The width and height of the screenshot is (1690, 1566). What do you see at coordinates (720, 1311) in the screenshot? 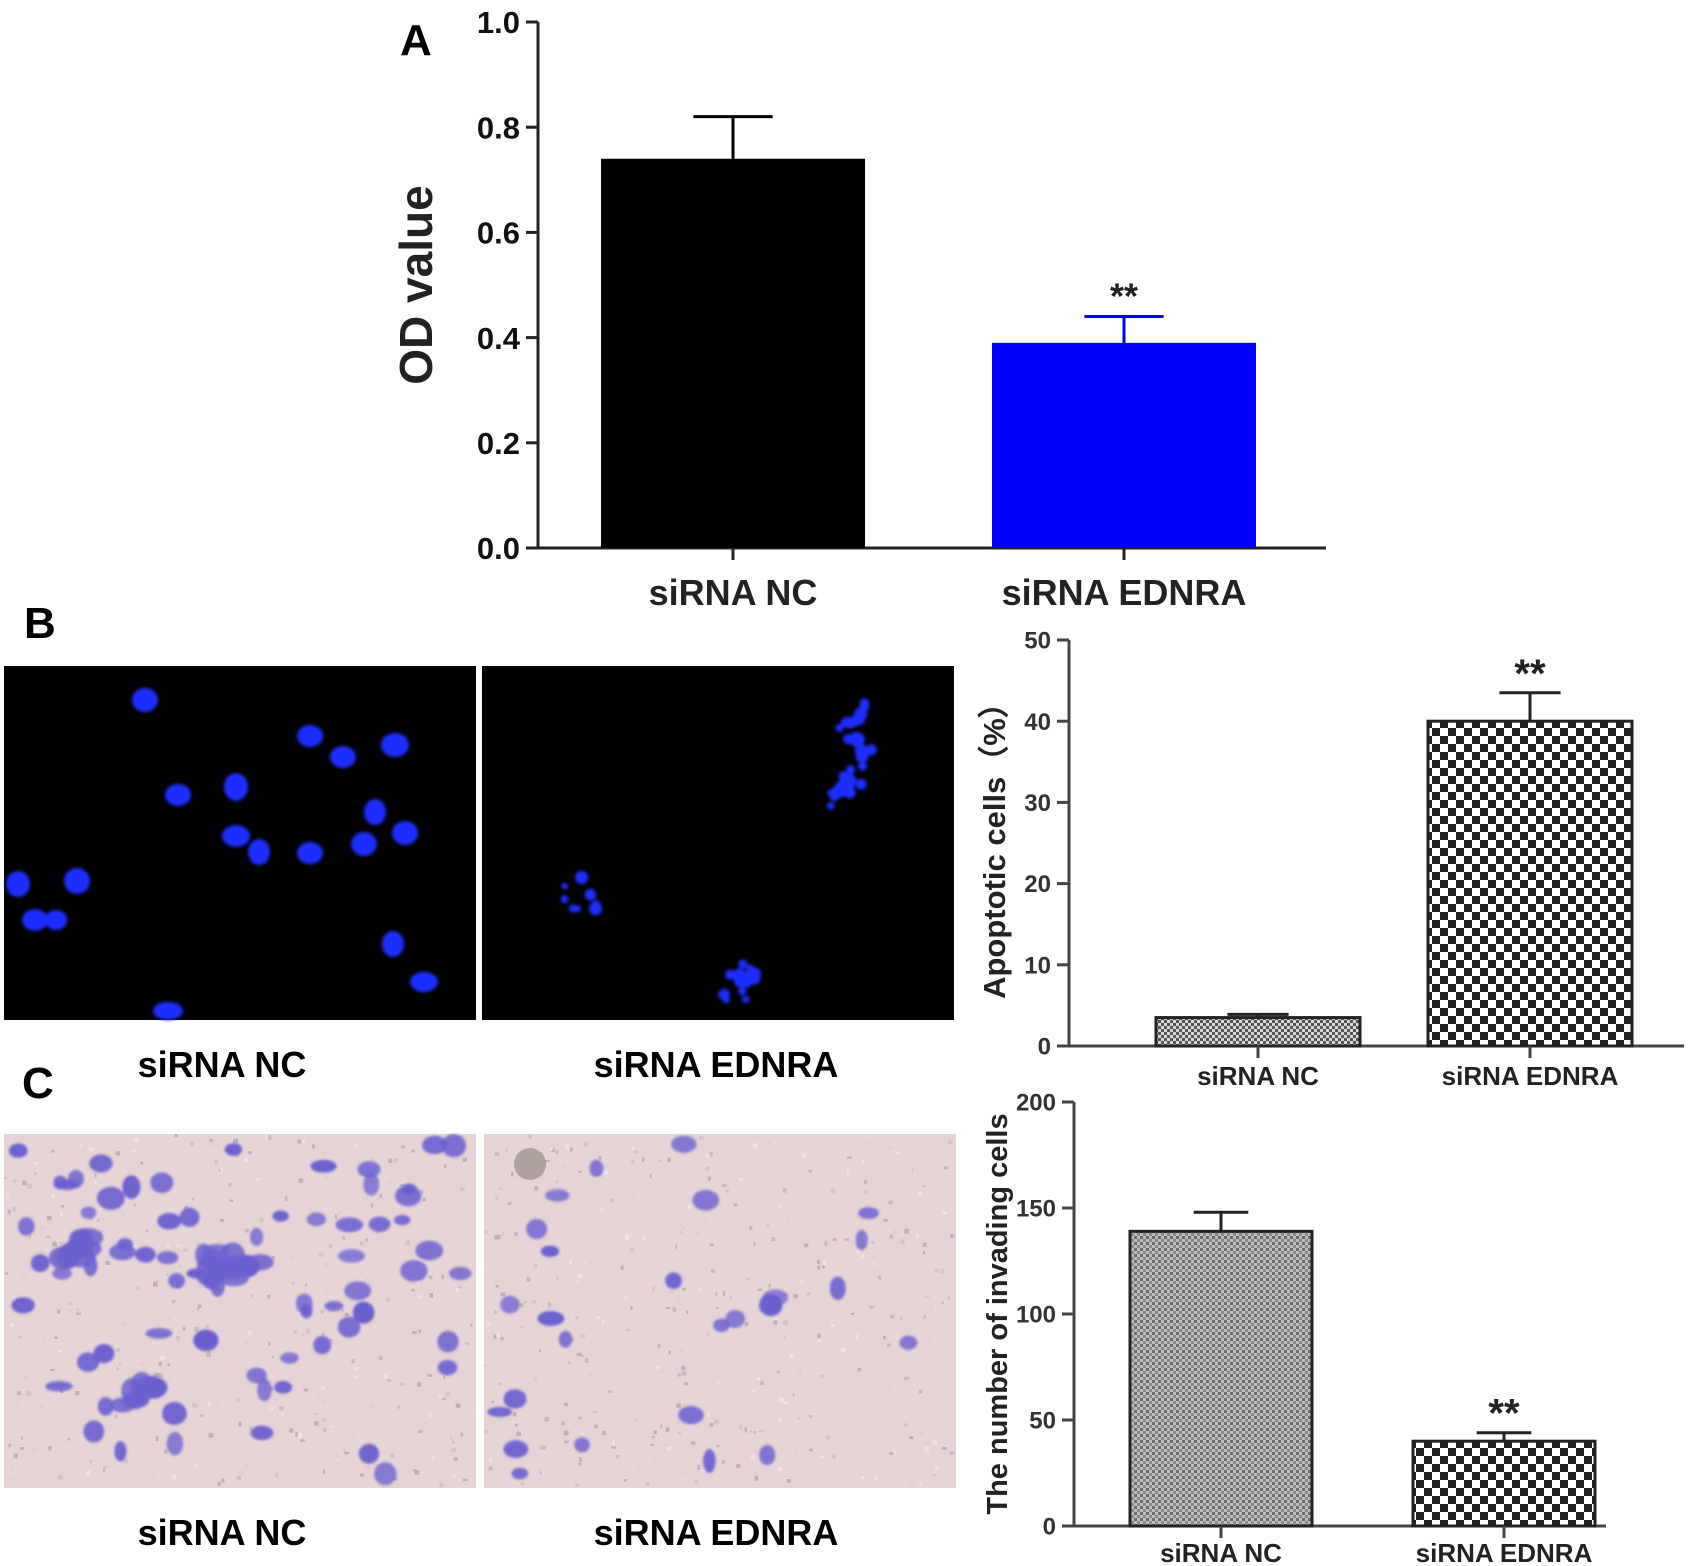
I see `micrograph-c-ednra` at bounding box center [720, 1311].